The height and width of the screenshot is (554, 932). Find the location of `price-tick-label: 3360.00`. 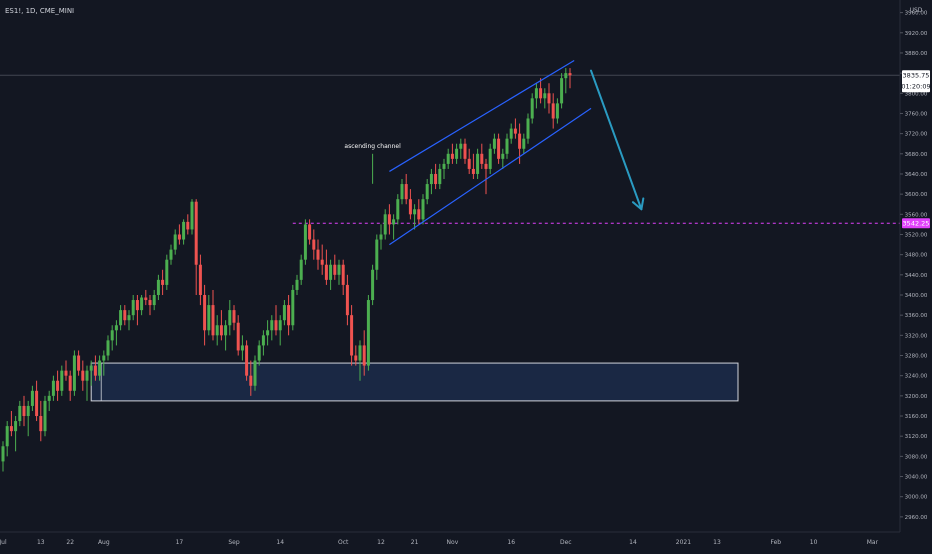

price-tick-label: 3360.00 is located at coordinates (916, 316).